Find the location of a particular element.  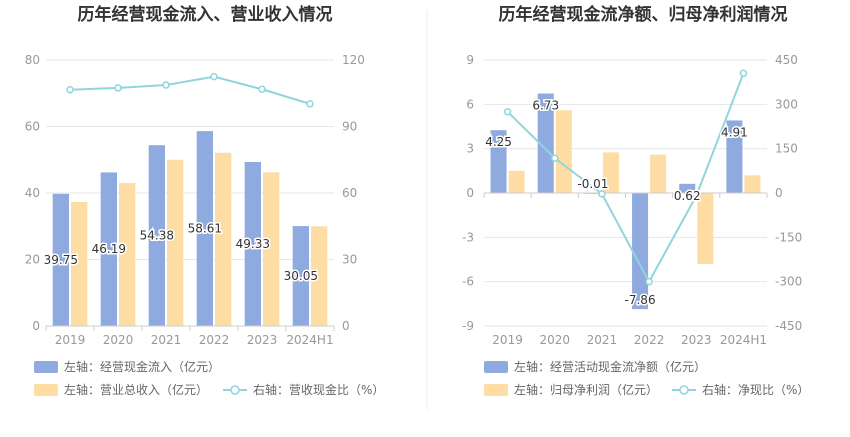

right-axis-tick: 60 is located at coordinates (349, 193).